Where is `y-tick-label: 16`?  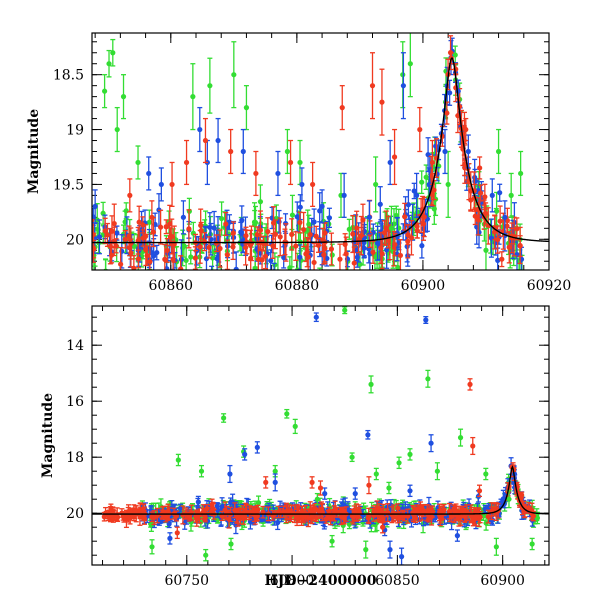 y-tick-label: 16 is located at coordinates (75, 402).